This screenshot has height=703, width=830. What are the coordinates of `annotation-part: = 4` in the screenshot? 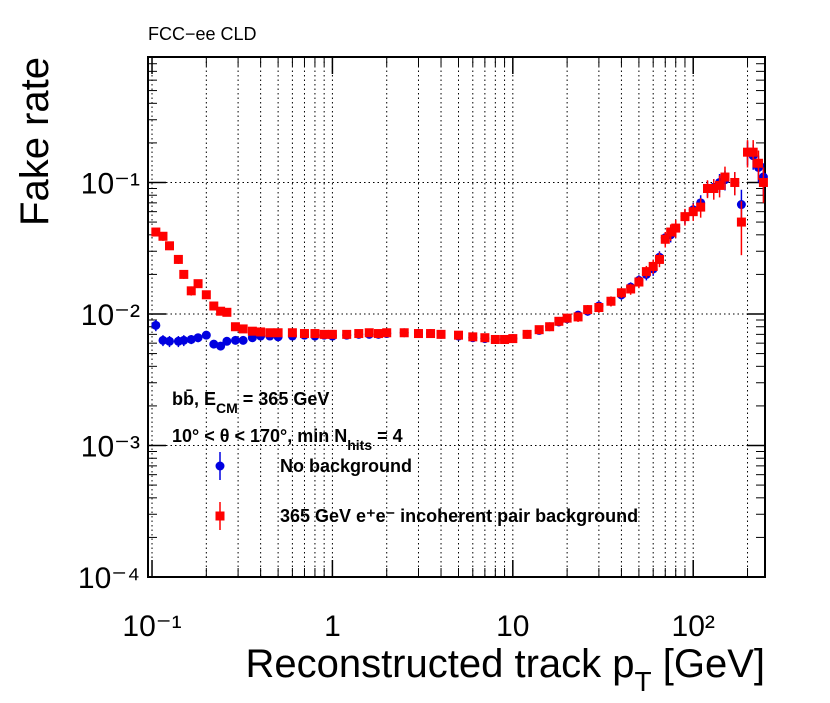 It's located at (387, 436).